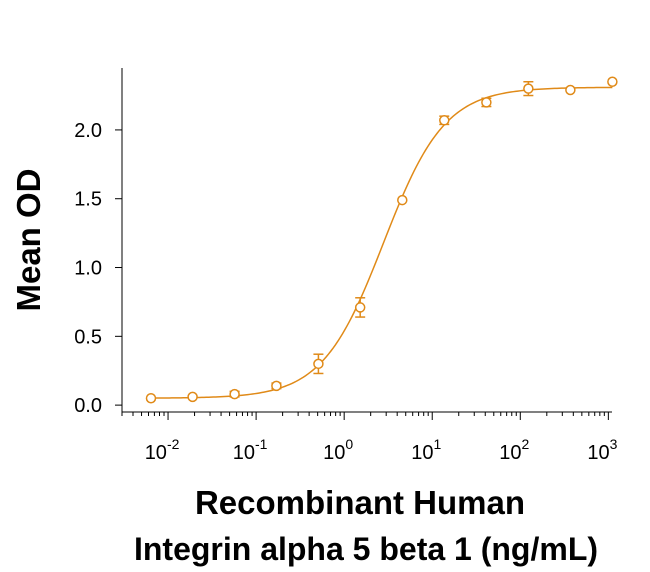 The width and height of the screenshot is (650, 572). What do you see at coordinates (602, 450) in the screenshot?
I see `x-tick-label: 10³` at bounding box center [602, 450].